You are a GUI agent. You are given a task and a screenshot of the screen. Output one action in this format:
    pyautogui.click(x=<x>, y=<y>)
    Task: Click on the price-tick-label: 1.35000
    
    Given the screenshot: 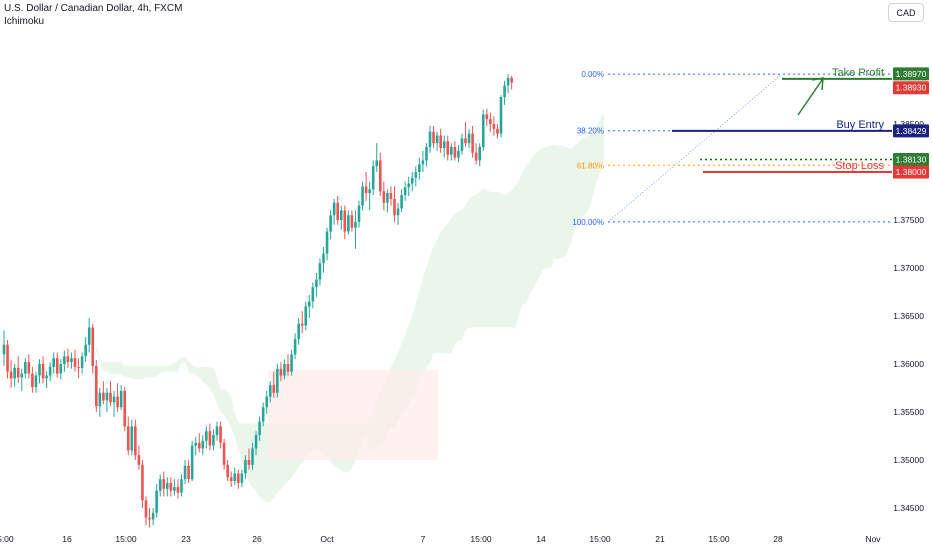 What is the action you would take?
    pyautogui.click(x=908, y=460)
    